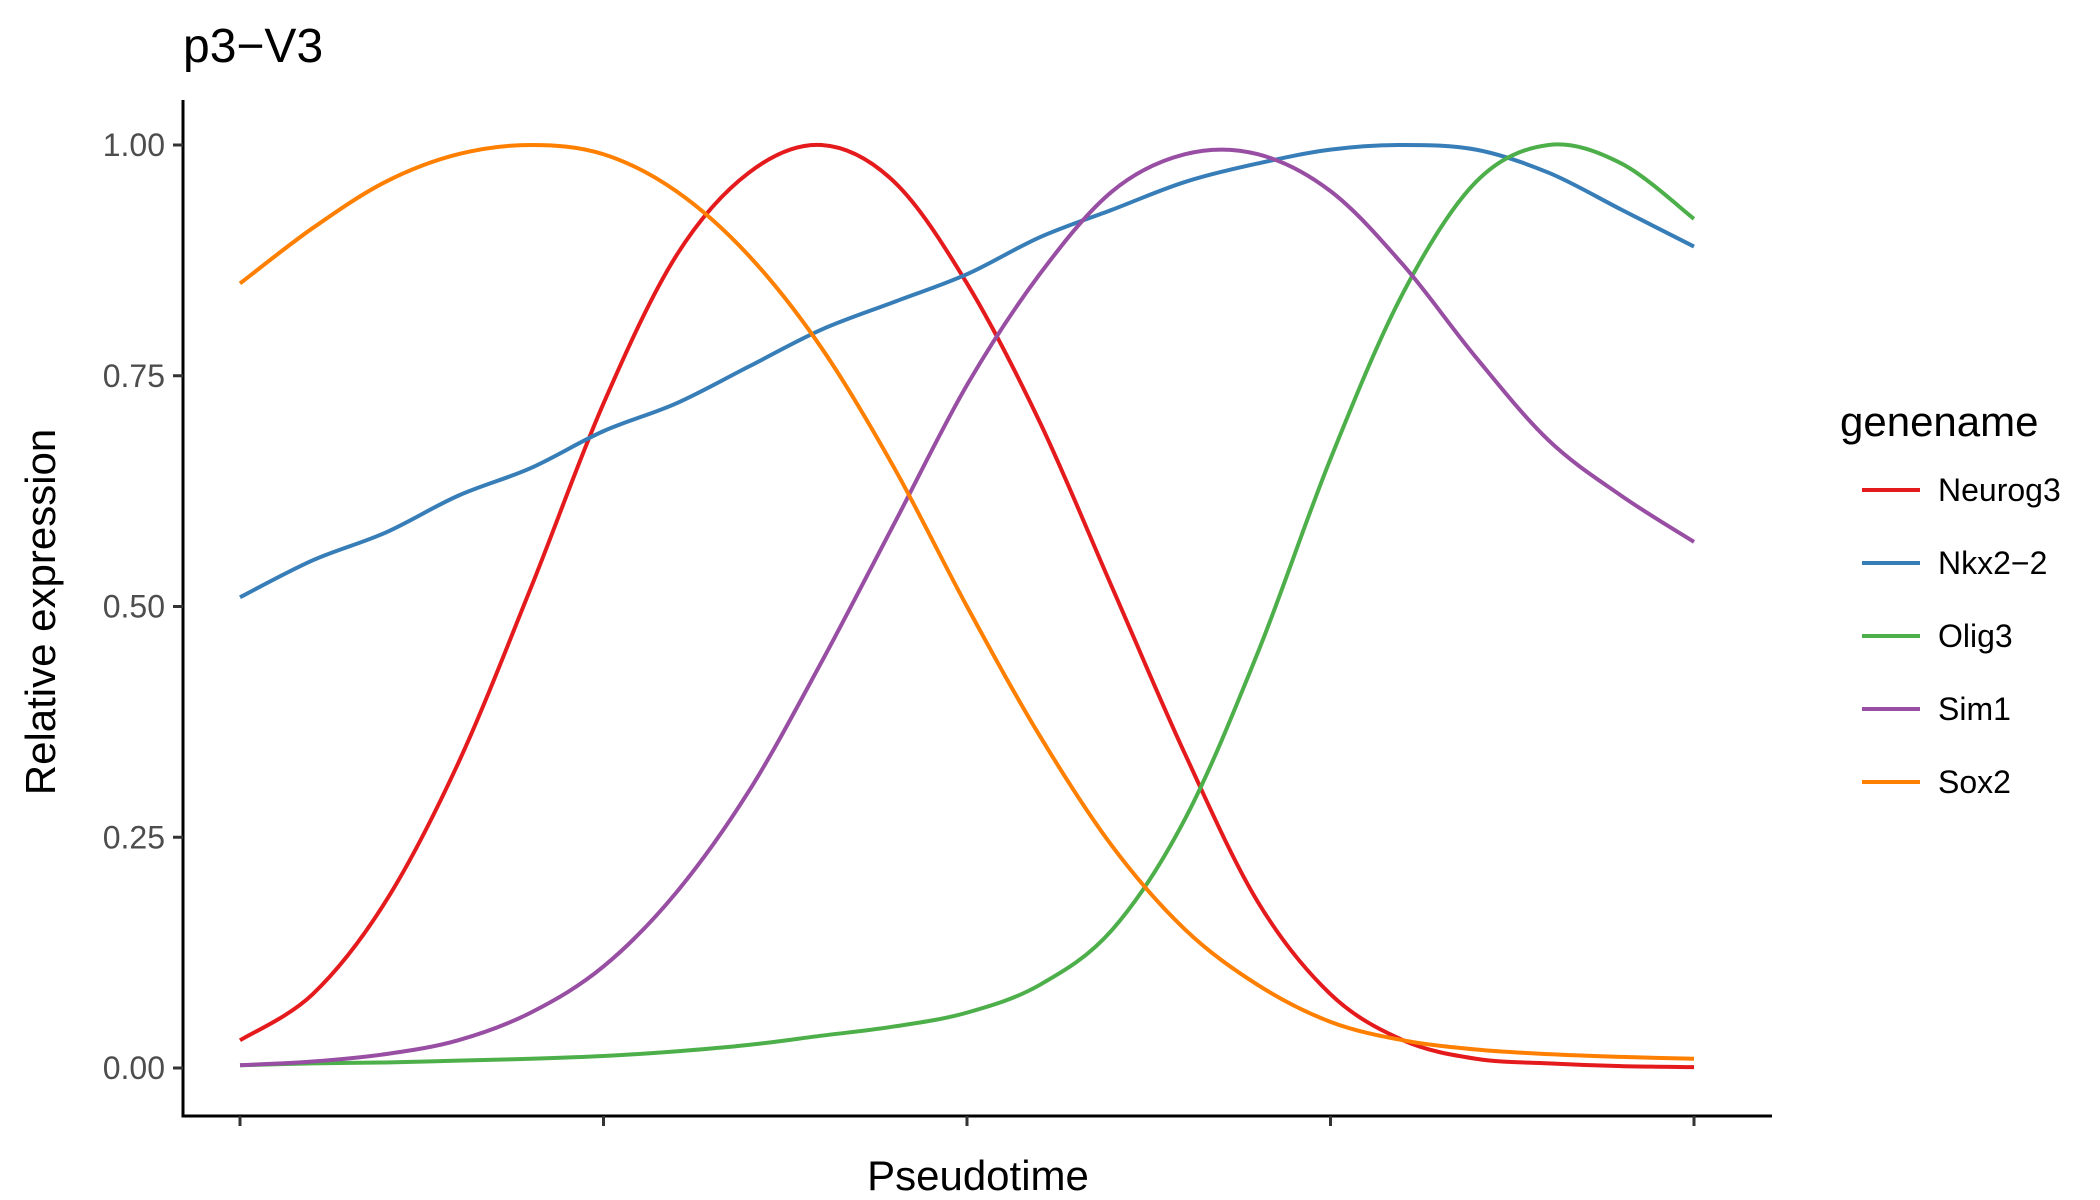 The height and width of the screenshot is (1200, 2100). Describe the element at coordinates (40, 612) in the screenshot. I see `y-axis-title: Relative expression` at that location.